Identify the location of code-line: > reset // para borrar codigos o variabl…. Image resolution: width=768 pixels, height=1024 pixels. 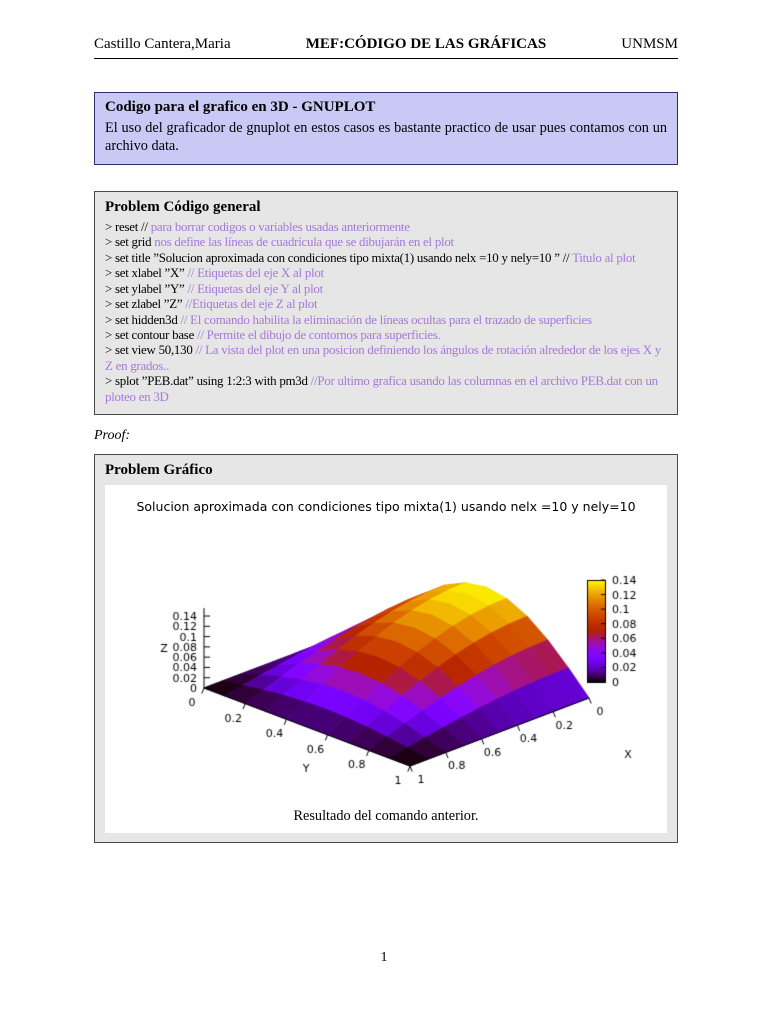
(386, 227).